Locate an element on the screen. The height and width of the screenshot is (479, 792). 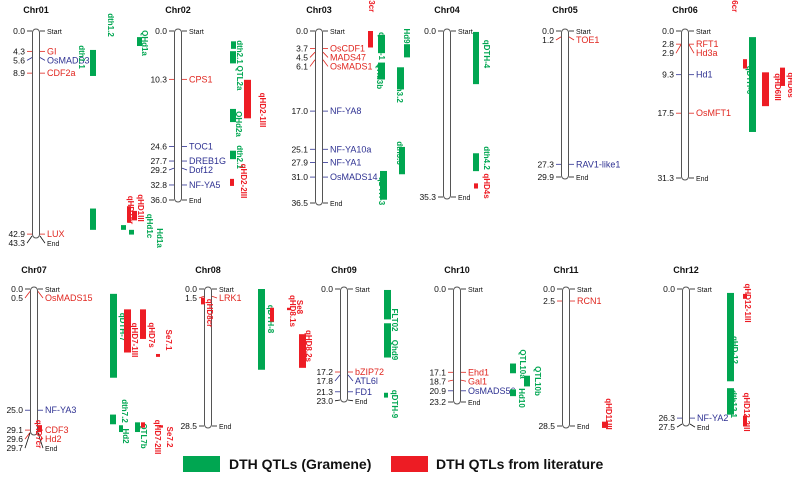
marker-label: bZIP72 is located at coordinates (369, 372).